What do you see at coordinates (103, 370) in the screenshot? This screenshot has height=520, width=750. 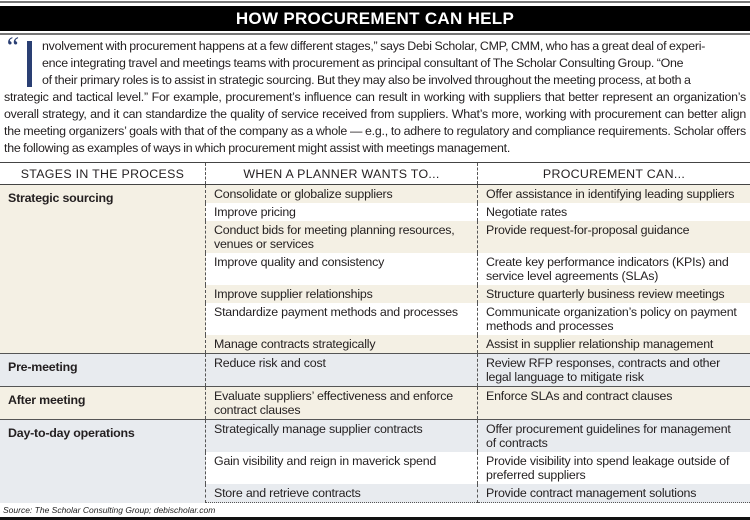 I see `stage-label: Pre-meeting` at bounding box center [103, 370].